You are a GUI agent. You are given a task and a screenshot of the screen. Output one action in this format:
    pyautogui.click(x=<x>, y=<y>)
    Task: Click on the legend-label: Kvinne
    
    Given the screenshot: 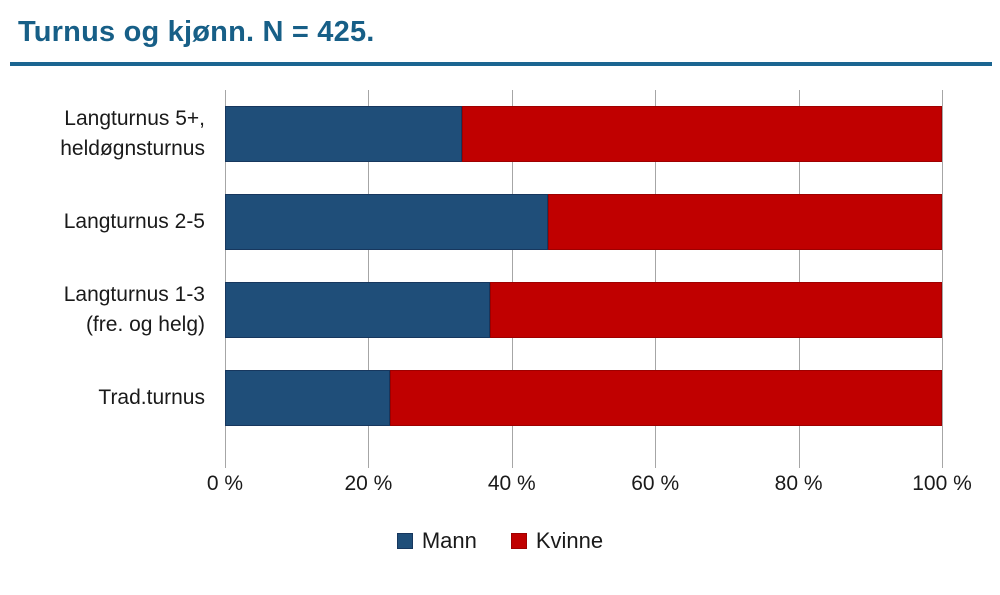 What is the action you would take?
    pyautogui.click(x=569, y=540)
    